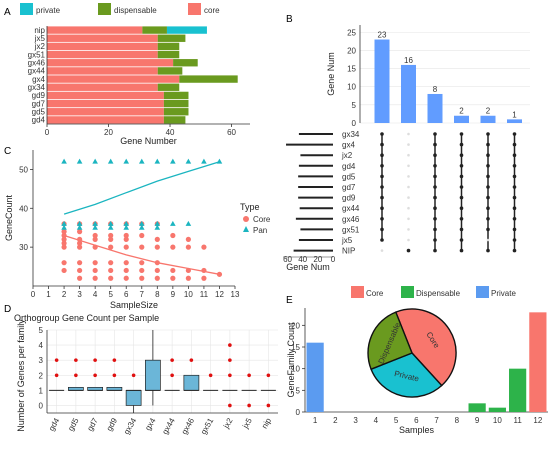 The width and height of the screenshot is (550, 463). What do you see at coordinates (408, 240) in the screenshot?
I see `membership-dot-2-jx5` at bounding box center [408, 240].